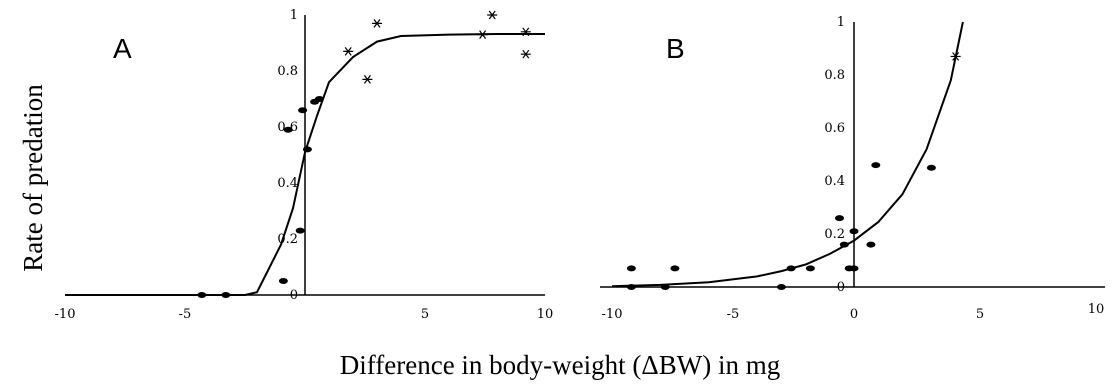 This screenshot has width=1112, height=389. Describe the element at coordinates (733, 314) in the screenshot. I see `panel-b-x-tick-label: -5` at that location.